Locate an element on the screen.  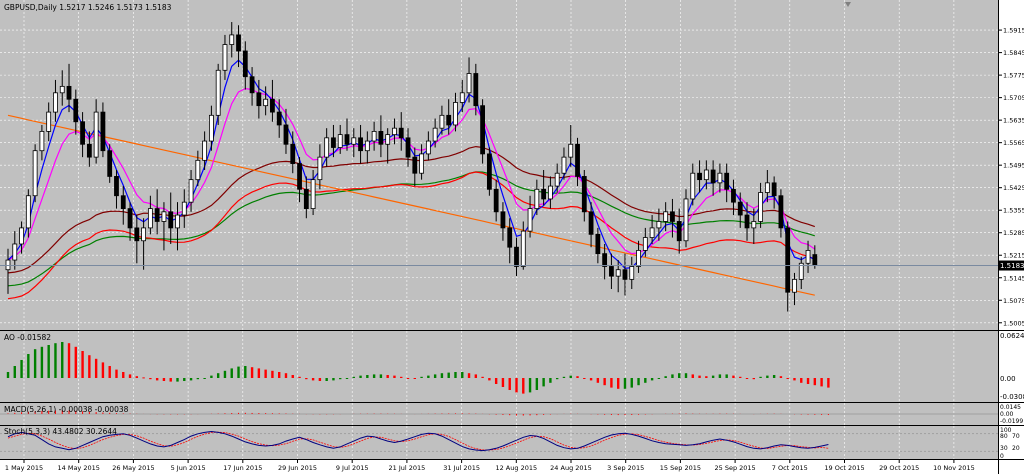
time-tick-label: 15 Sep 2015 is located at coordinates (680, 468).